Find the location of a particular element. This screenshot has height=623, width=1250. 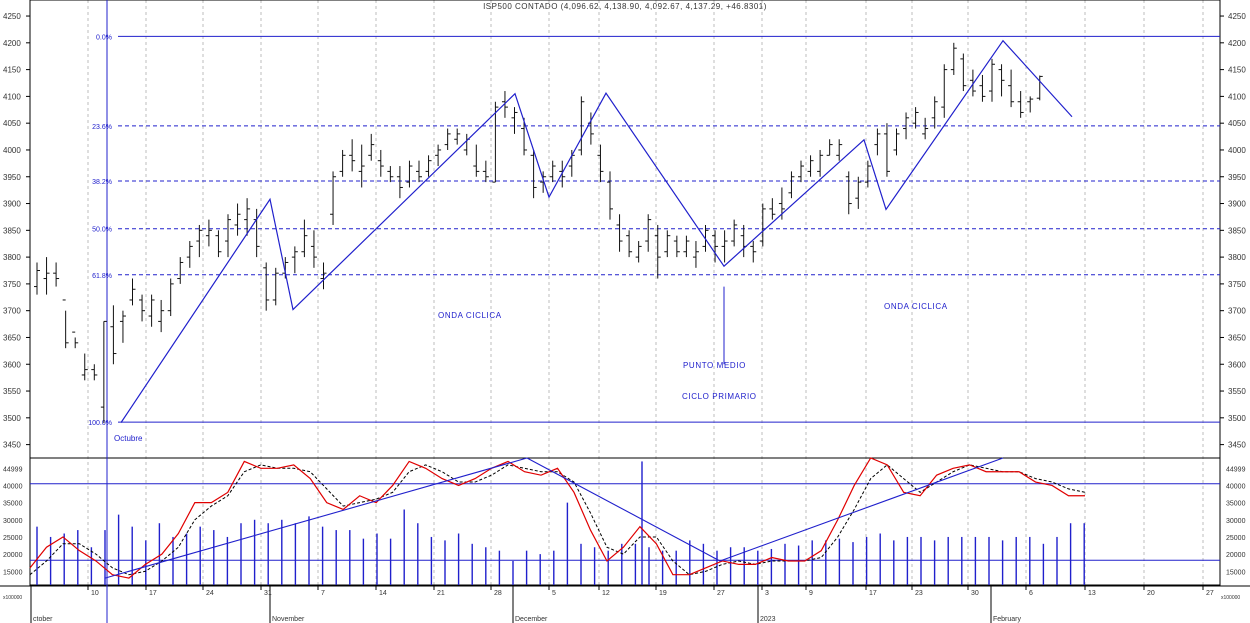

price-tick-label-right: 4050 is located at coordinates (1237, 123).